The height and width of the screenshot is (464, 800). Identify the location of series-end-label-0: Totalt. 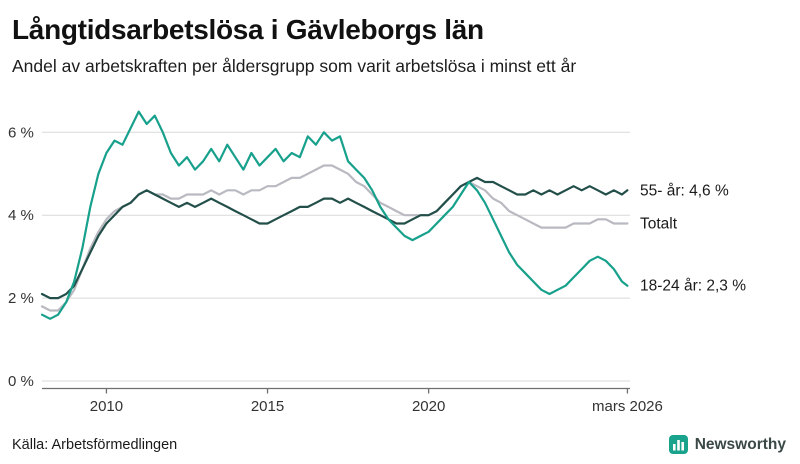
(659, 224).